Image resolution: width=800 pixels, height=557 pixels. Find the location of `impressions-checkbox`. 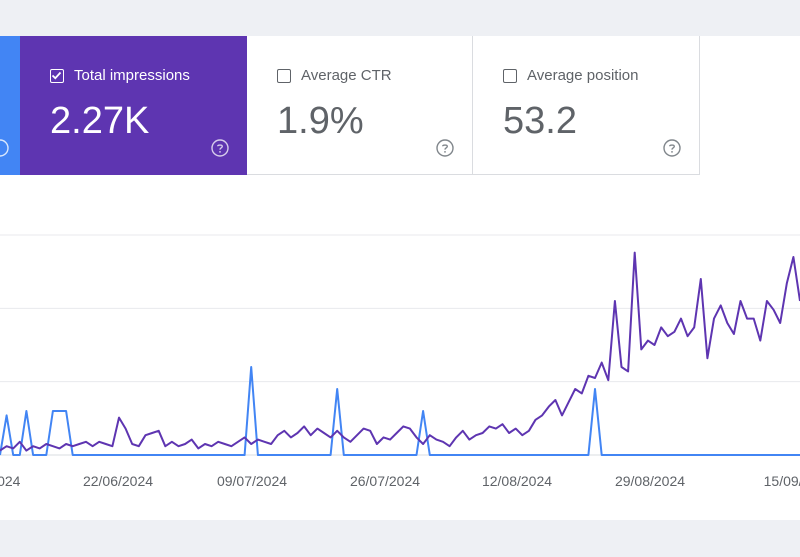

impressions-checkbox is located at coordinates (57, 76).